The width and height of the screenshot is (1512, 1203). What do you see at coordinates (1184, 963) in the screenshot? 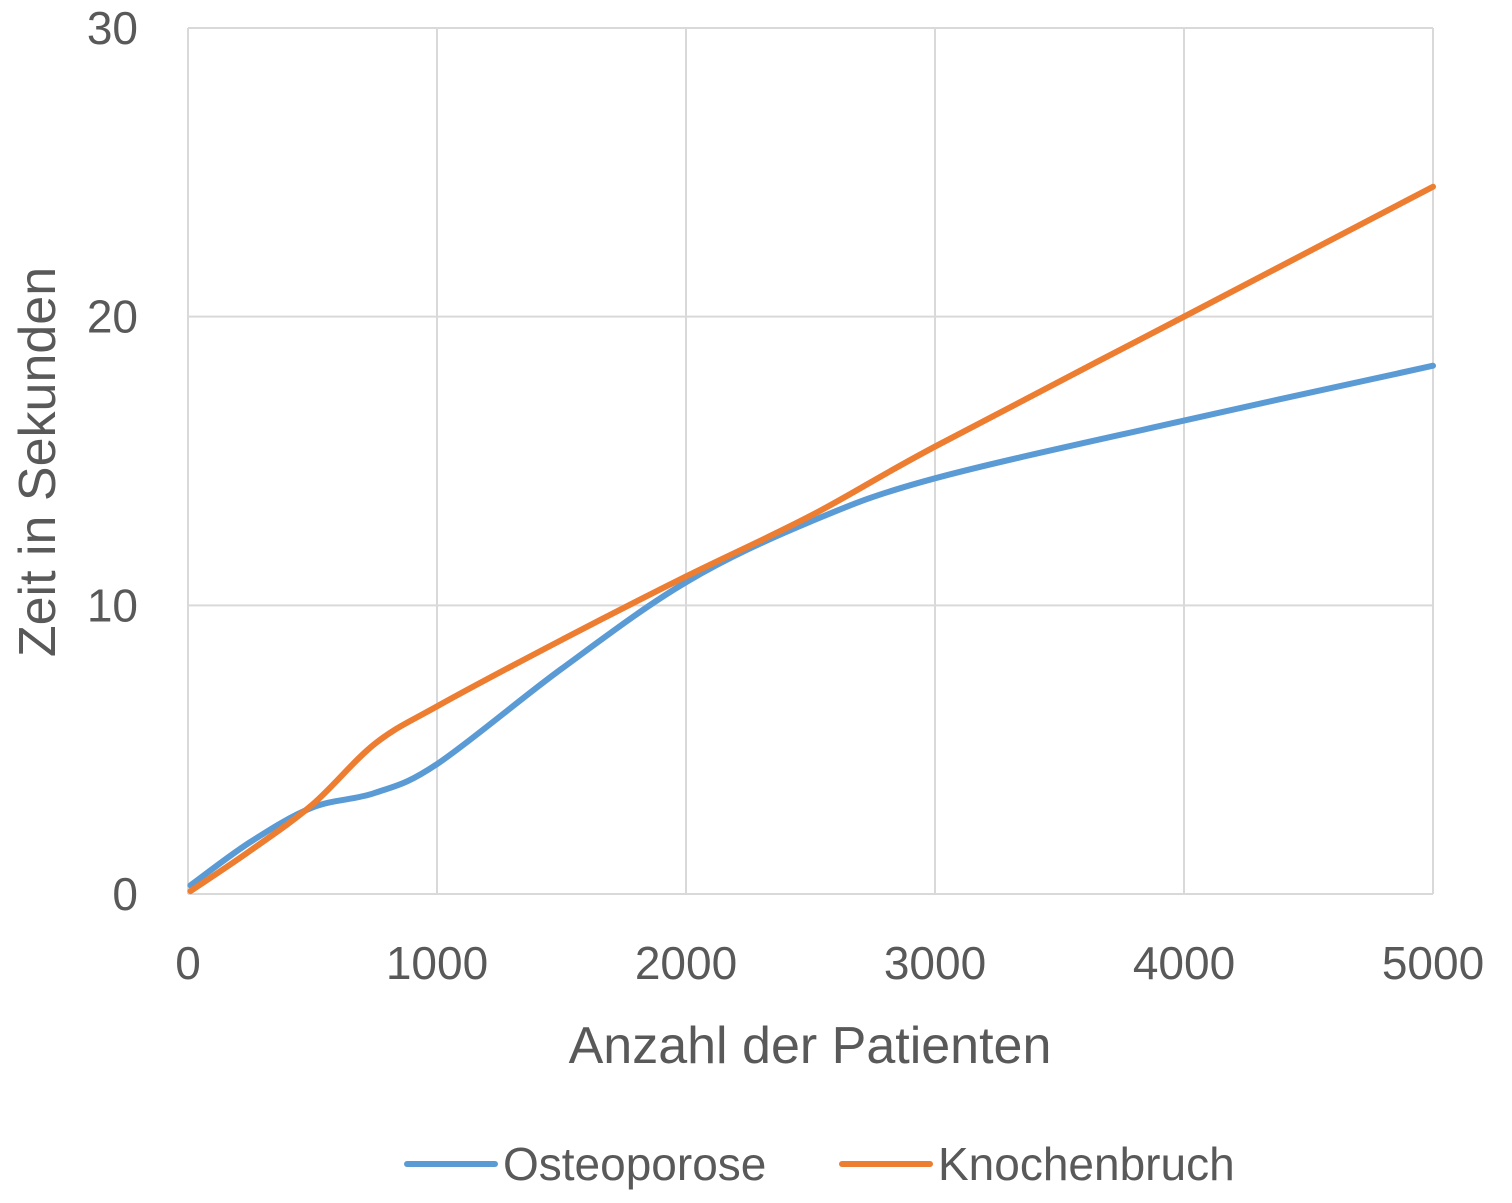
I see `x-tick-label: 4000` at bounding box center [1184, 963].